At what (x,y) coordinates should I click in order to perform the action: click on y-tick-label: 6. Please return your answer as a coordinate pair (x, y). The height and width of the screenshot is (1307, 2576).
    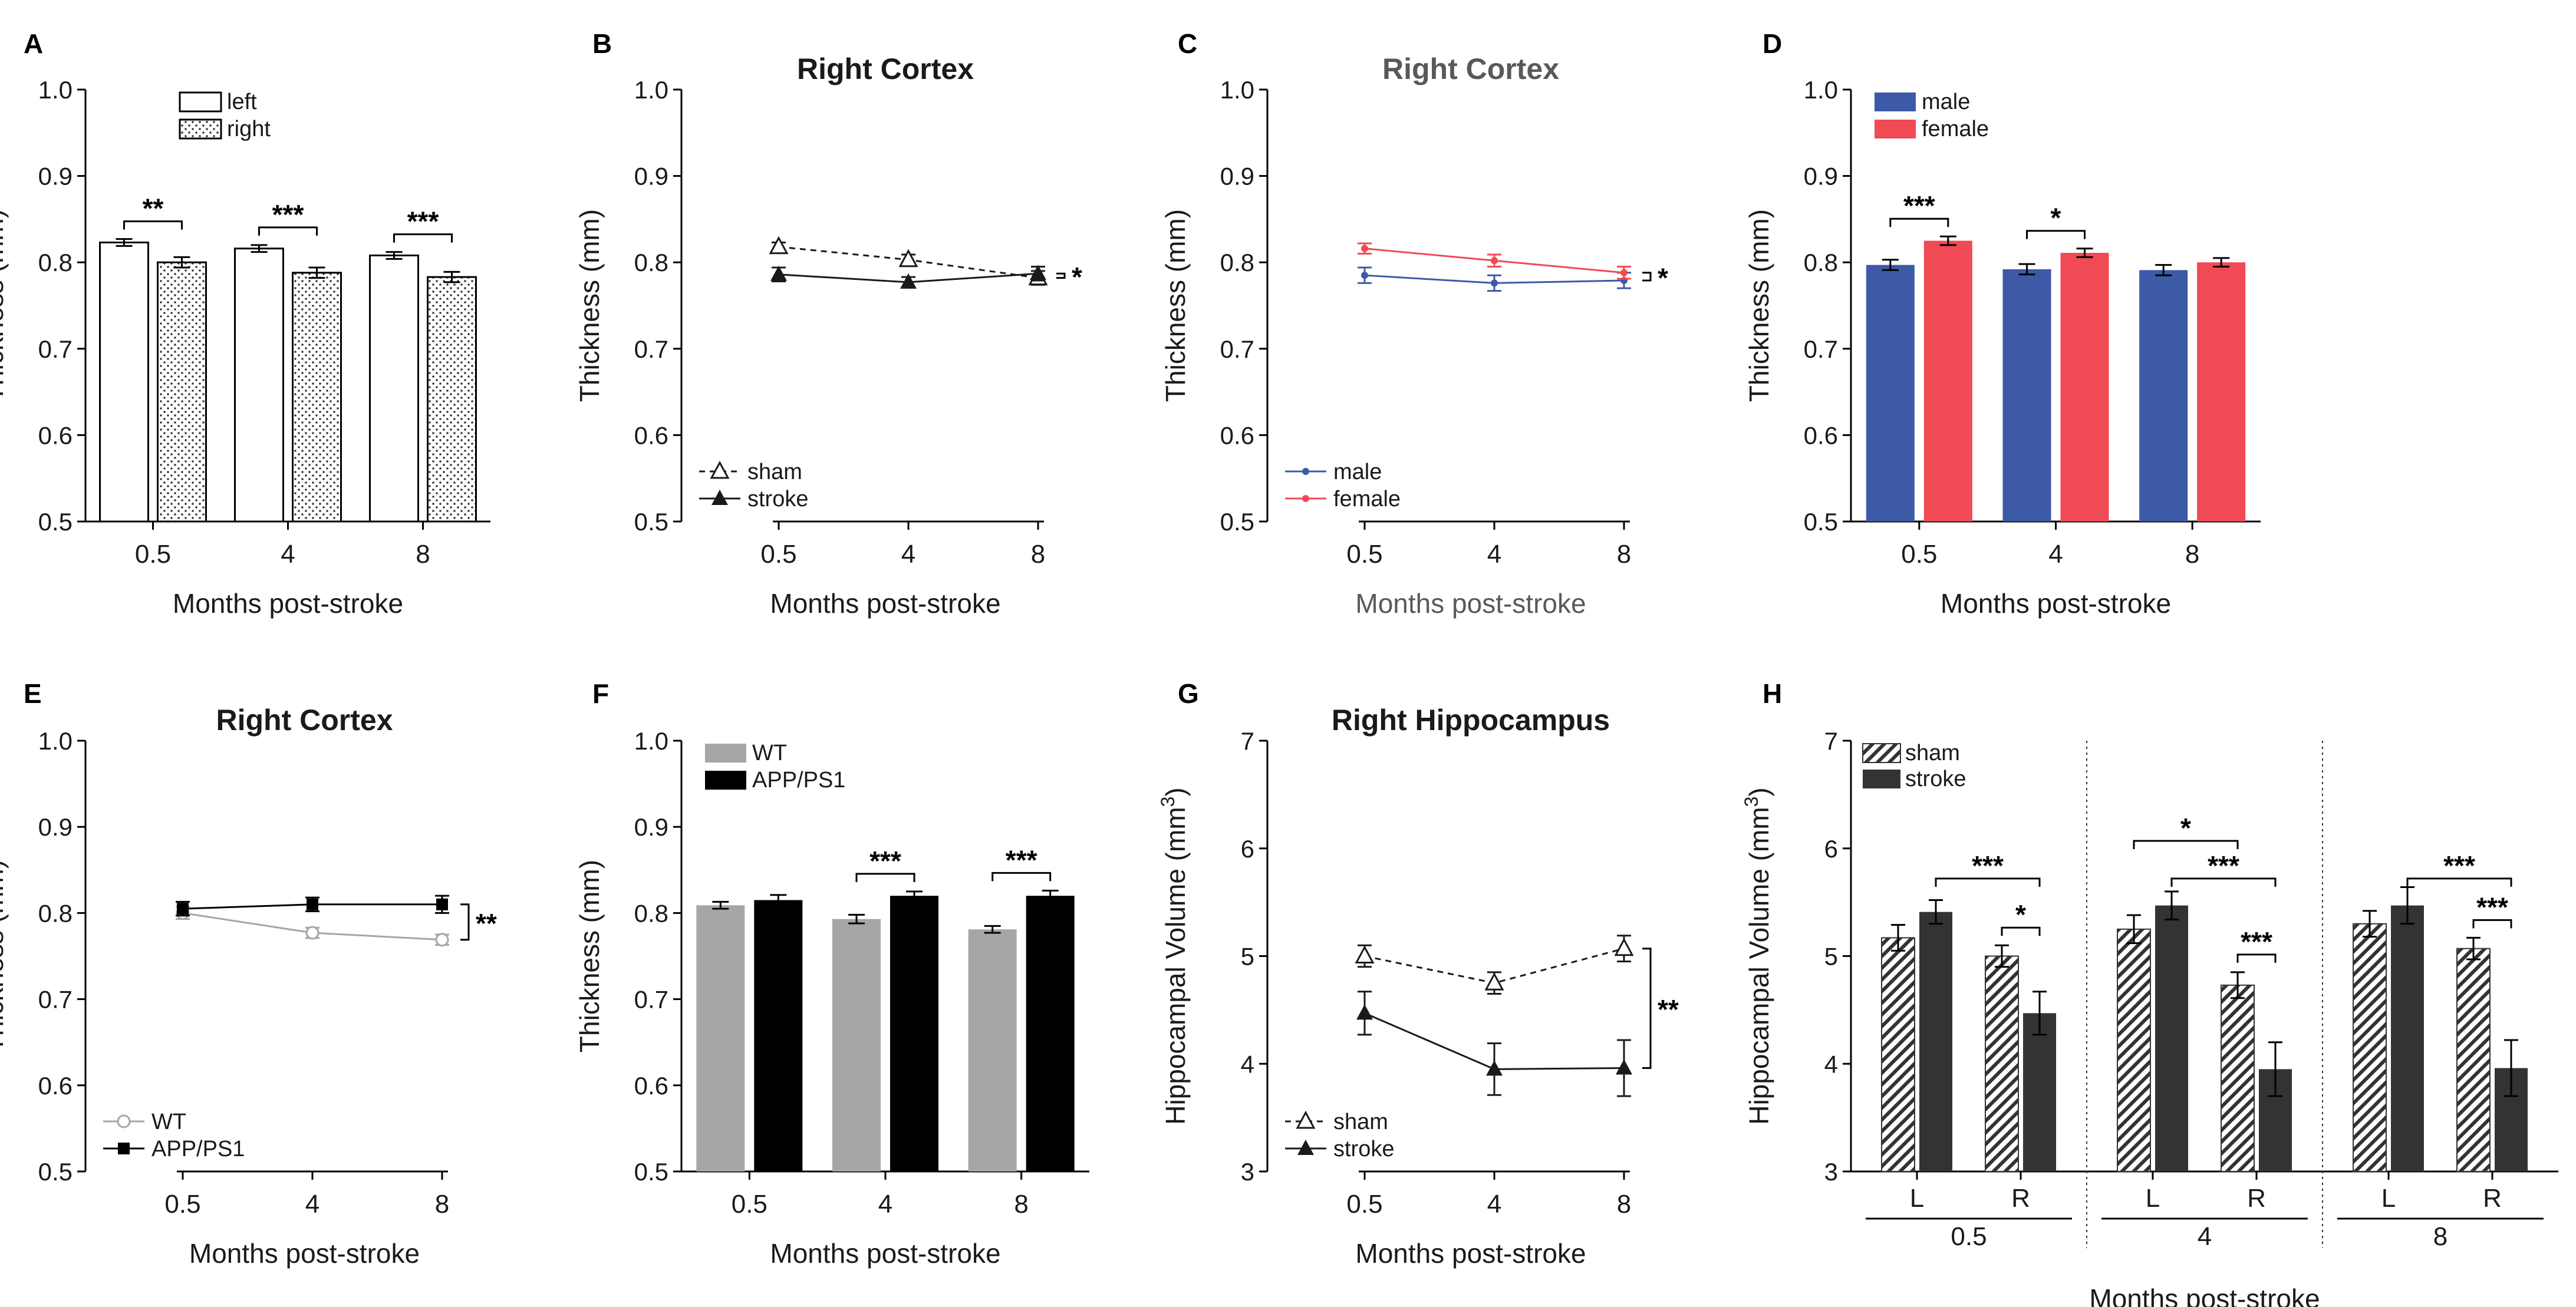
    Looking at the image, I should click on (1247, 849).